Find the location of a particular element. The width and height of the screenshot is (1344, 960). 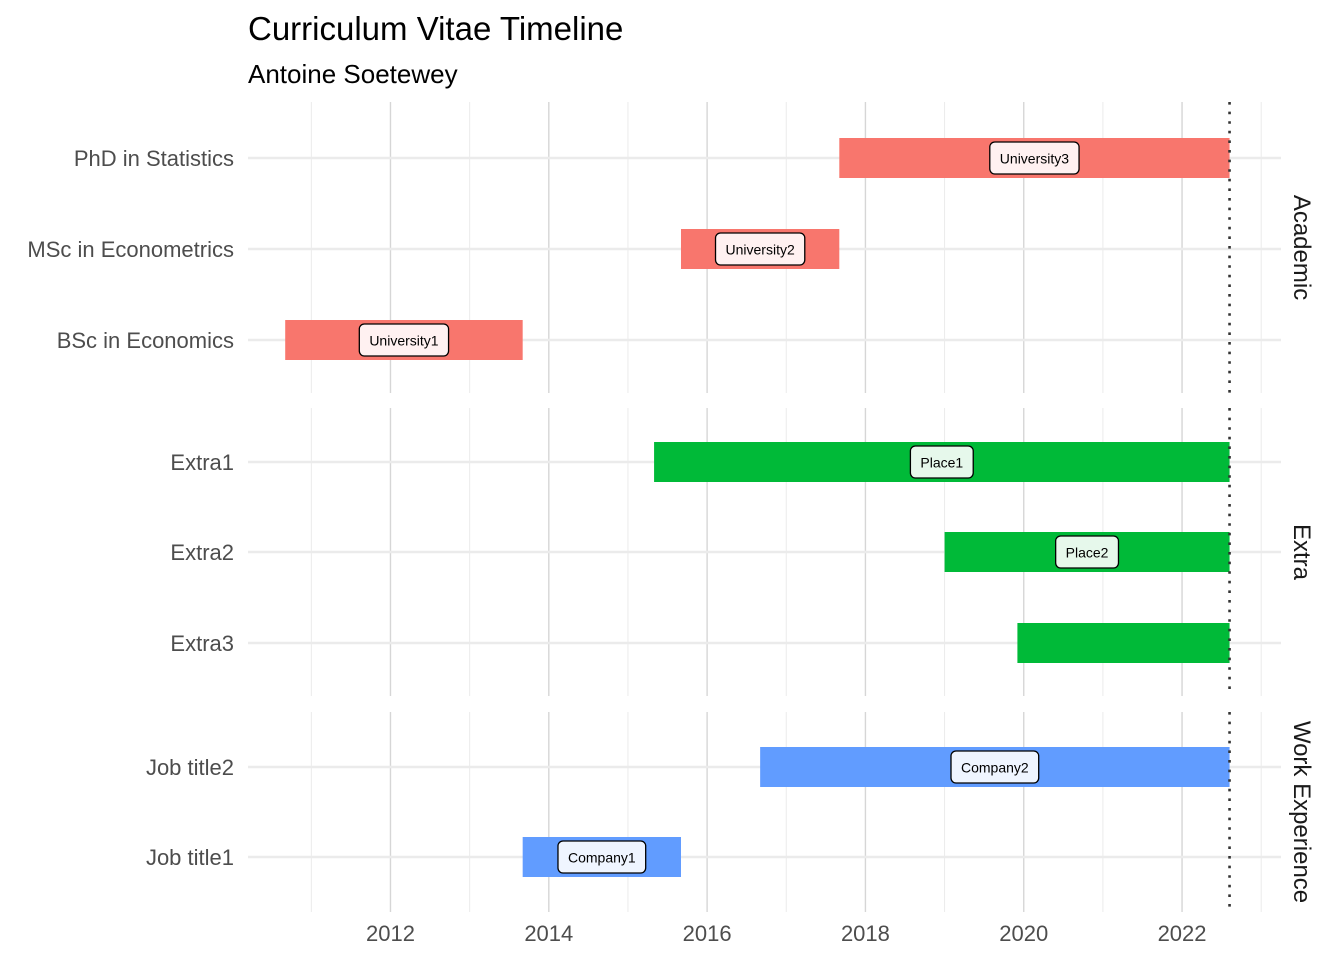

place-label: University2 is located at coordinates (760, 249).